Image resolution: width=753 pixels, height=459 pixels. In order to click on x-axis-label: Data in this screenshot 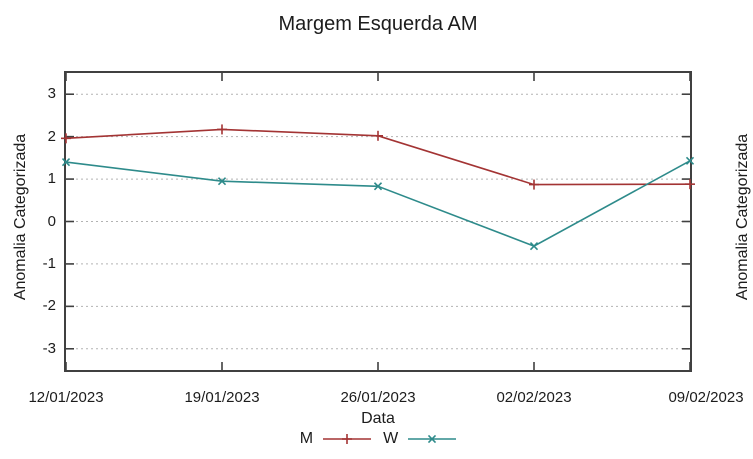, I will do `click(378, 418)`.